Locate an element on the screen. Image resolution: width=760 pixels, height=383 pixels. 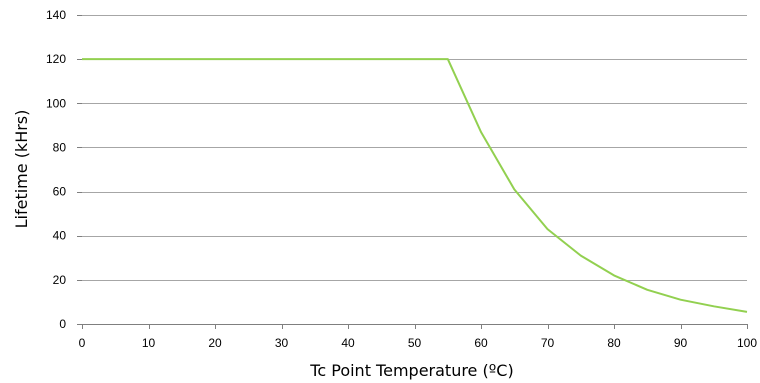
x-tick-label-90: 90 is located at coordinates (681, 343).